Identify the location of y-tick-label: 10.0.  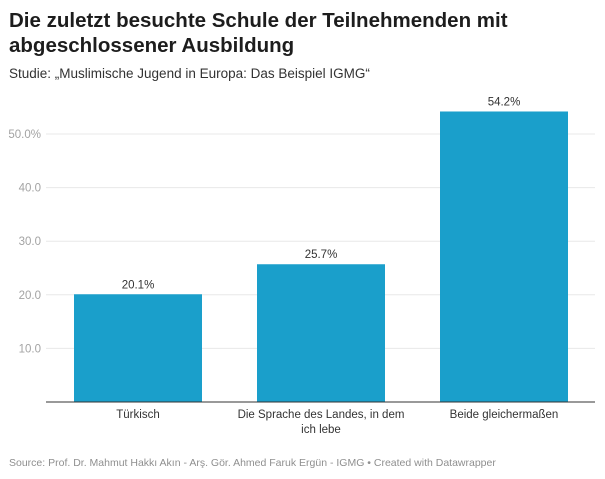
(30, 349).